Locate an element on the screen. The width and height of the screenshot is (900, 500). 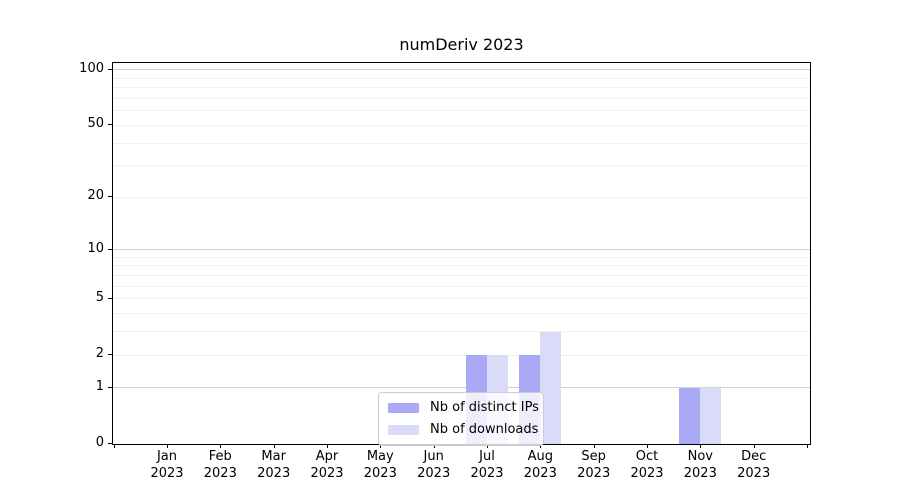
legend: Nb of distinct IPs Nb of downloads is located at coordinates (461, 419).